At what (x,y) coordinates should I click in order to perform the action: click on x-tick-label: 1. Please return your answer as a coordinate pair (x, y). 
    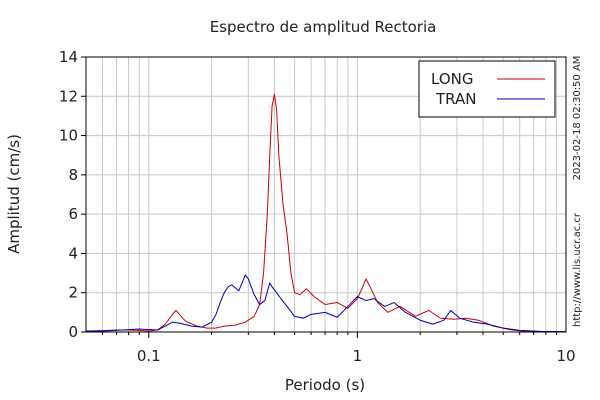
    Looking at the image, I should click on (358, 356).